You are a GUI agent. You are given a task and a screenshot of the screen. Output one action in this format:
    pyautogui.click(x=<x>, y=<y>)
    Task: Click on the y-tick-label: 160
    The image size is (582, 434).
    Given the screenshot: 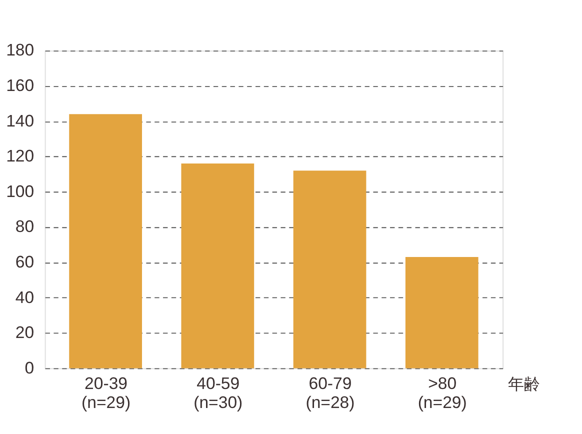 What is the action you would take?
    pyautogui.click(x=20, y=86)
    